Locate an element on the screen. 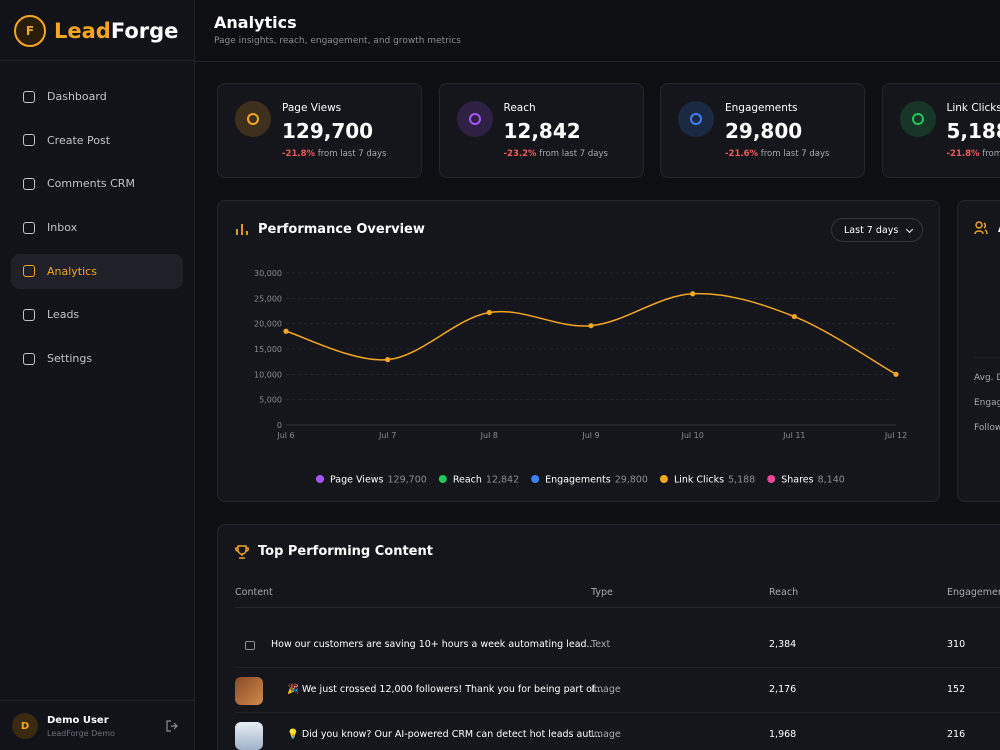 This screenshot has width=1000, height=750. stat-label: Engagements is located at coordinates (761, 108).